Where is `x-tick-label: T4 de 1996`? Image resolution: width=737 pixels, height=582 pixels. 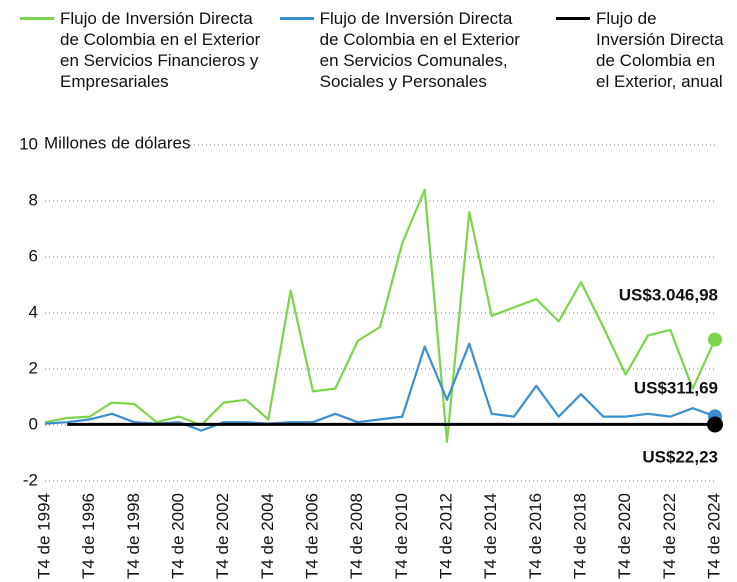 x-tick-label: T4 de 1996 is located at coordinates (88, 536).